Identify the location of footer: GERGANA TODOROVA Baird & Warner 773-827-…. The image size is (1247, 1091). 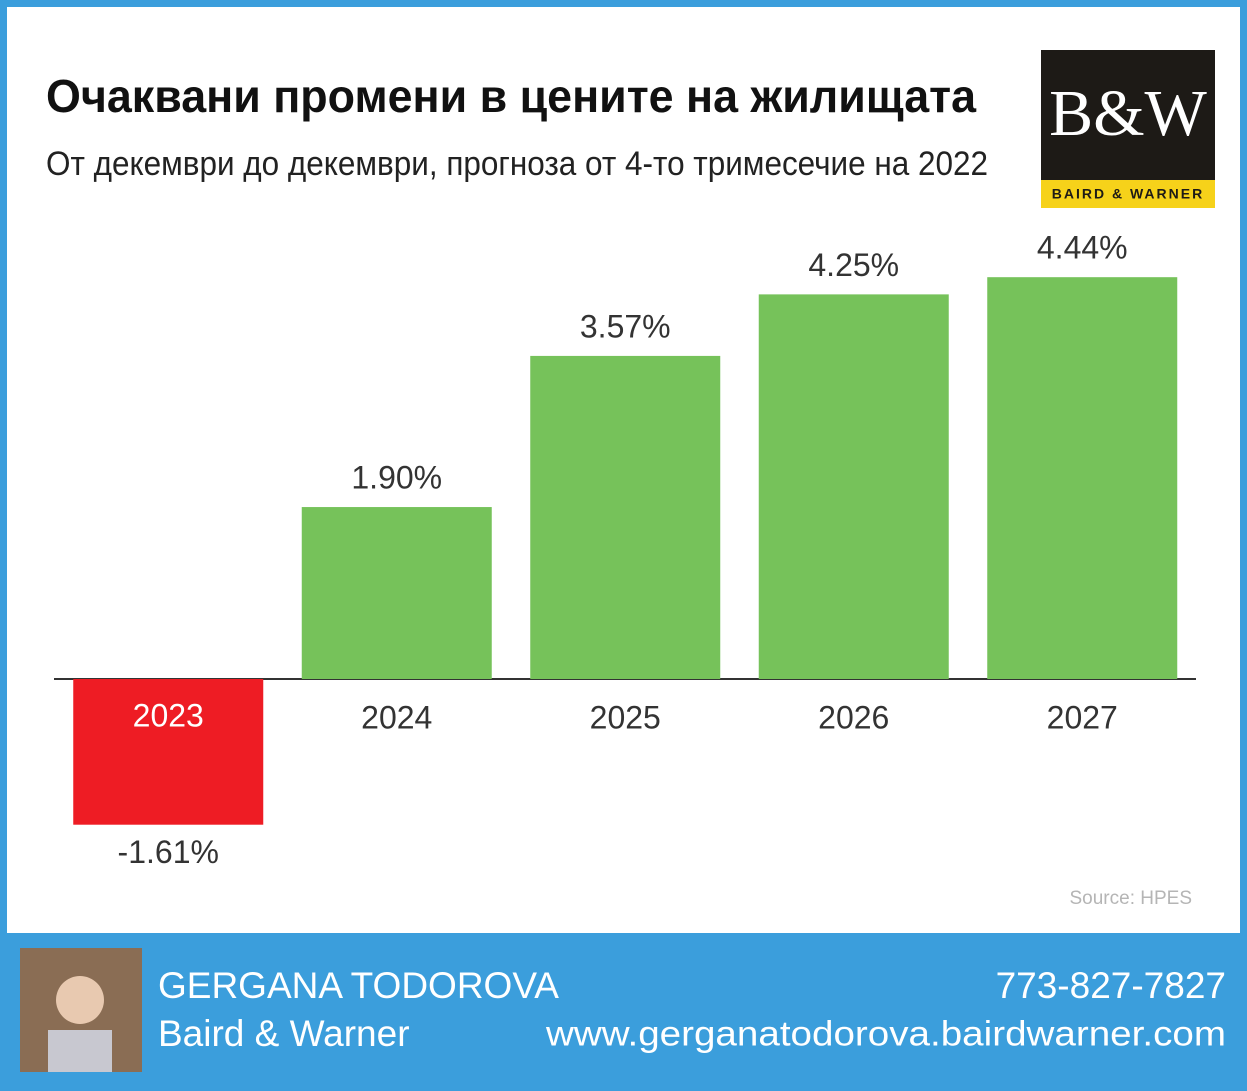
(623, 1010).